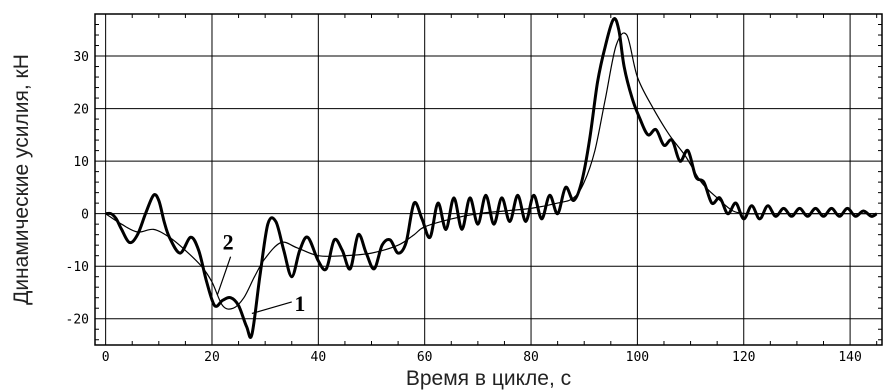 The image size is (886, 392). I want to click on y-tick-label: -20, so click(77, 320).